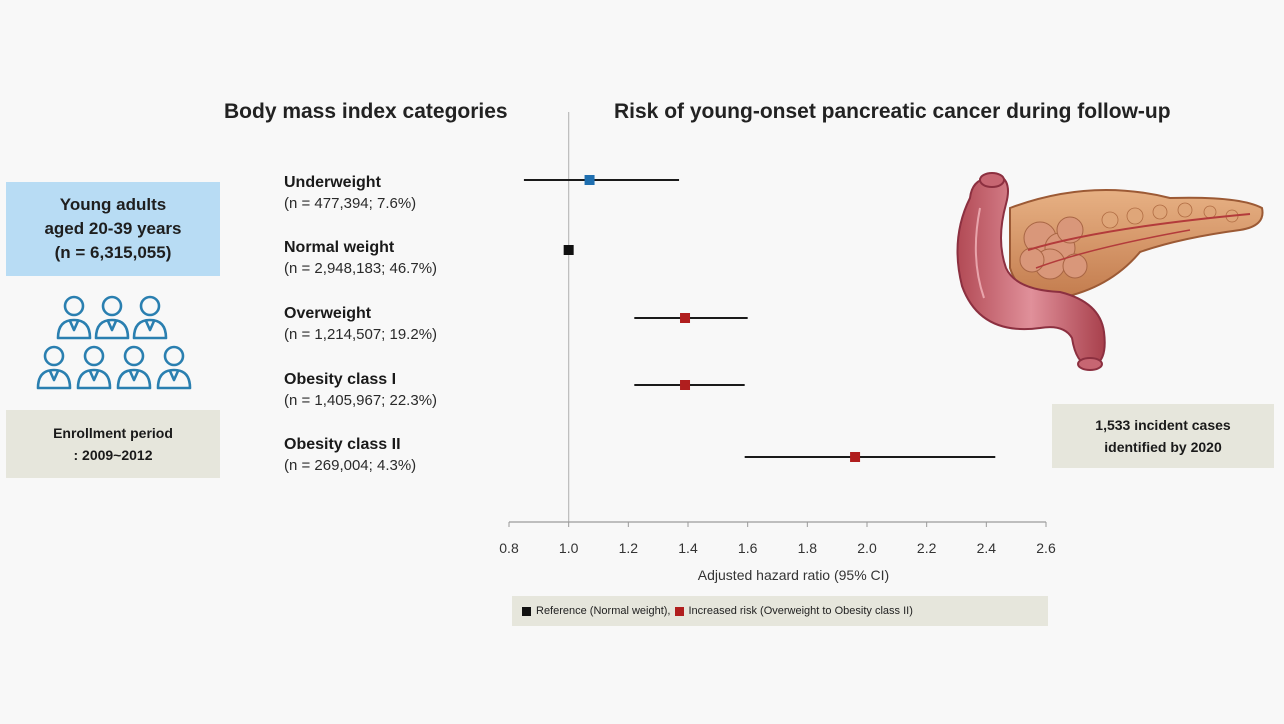 The width and height of the screenshot is (1284, 724). What do you see at coordinates (360, 258) in the screenshot?
I see `category-normal-weight: Normal weight (n = 2,948,183; 46.7%)` at bounding box center [360, 258].